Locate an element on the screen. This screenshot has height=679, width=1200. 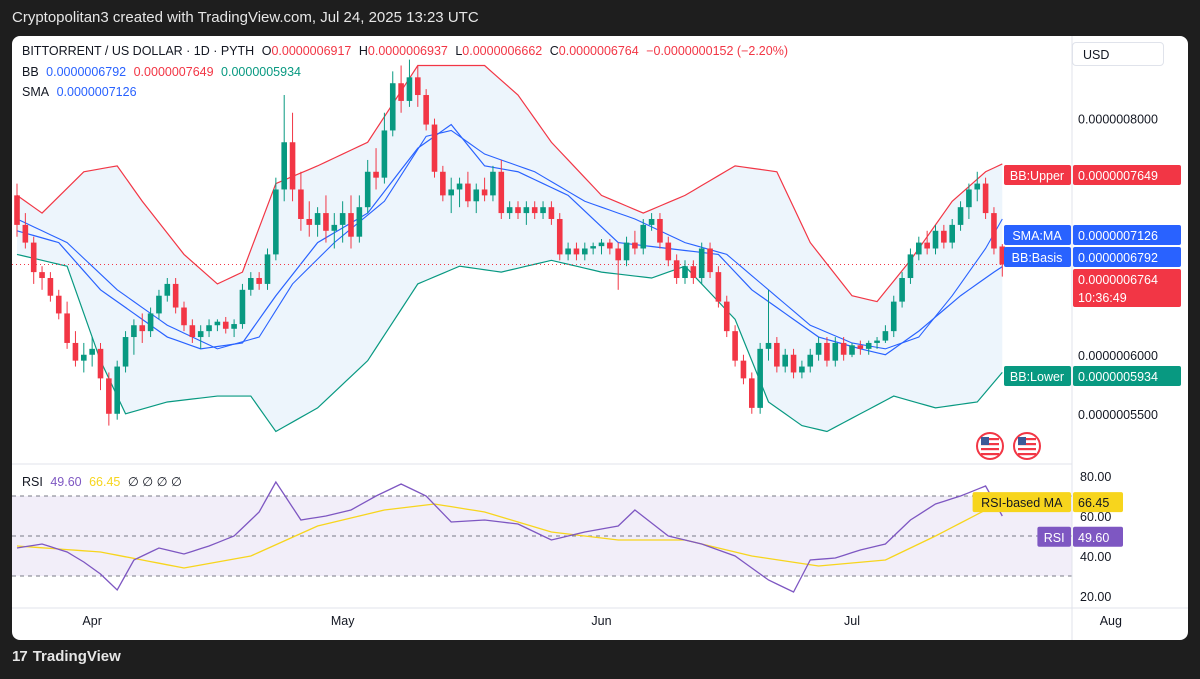
rsi-tag-value: 49.60 is located at coordinates (1093, 538).